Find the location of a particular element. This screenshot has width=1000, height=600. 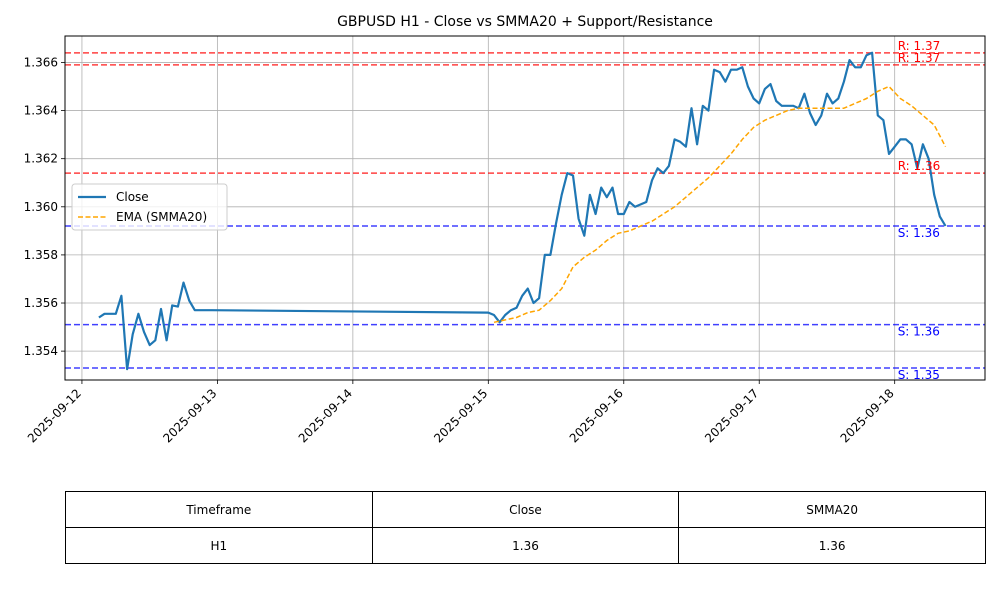

x-tick-label: 2025-09-18 is located at coordinates (867, 415).